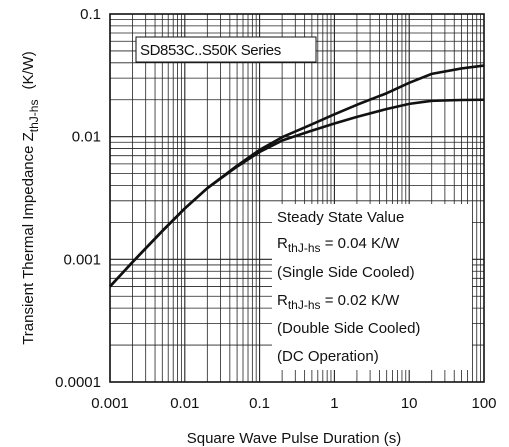 The height and width of the screenshot is (447, 509). Describe the element at coordinates (28, 70) in the screenshot. I see `y-axis-title-unit: (K/W)` at that location.